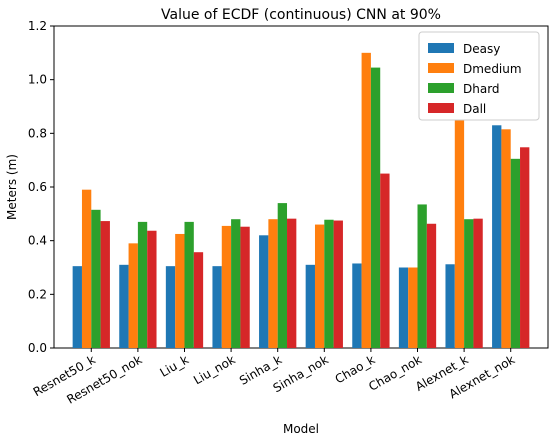 The width and height of the screenshot is (550, 439). I want to click on bar-dhard-liu_k, so click(189, 284).